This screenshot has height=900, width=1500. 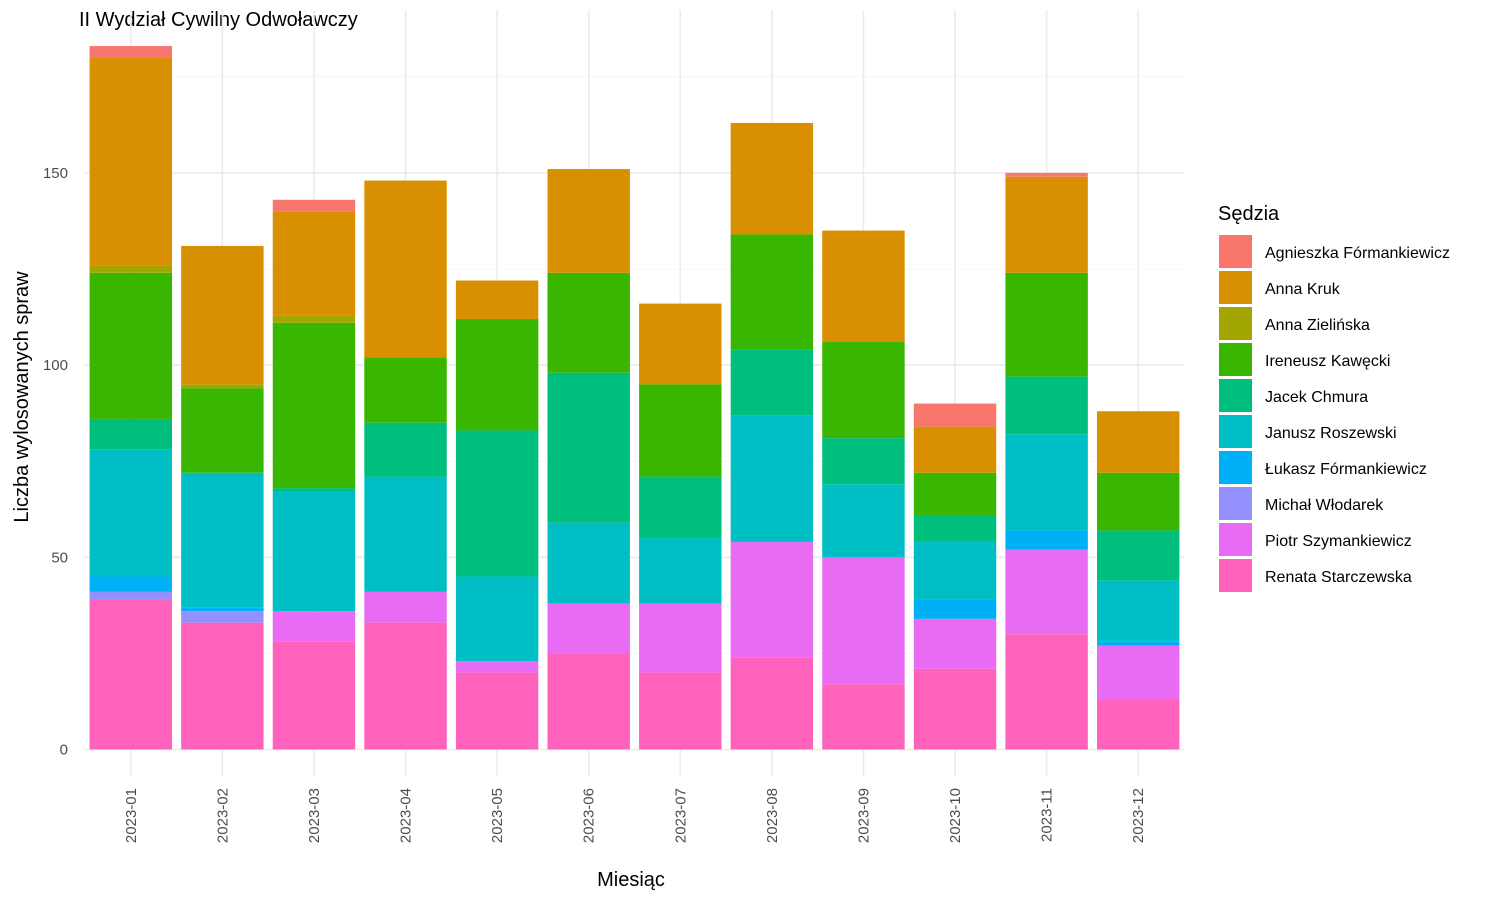 What do you see at coordinates (1138, 815) in the screenshot?
I see `x-tick-label: 2023-12` at bounding box center [1138, 815].